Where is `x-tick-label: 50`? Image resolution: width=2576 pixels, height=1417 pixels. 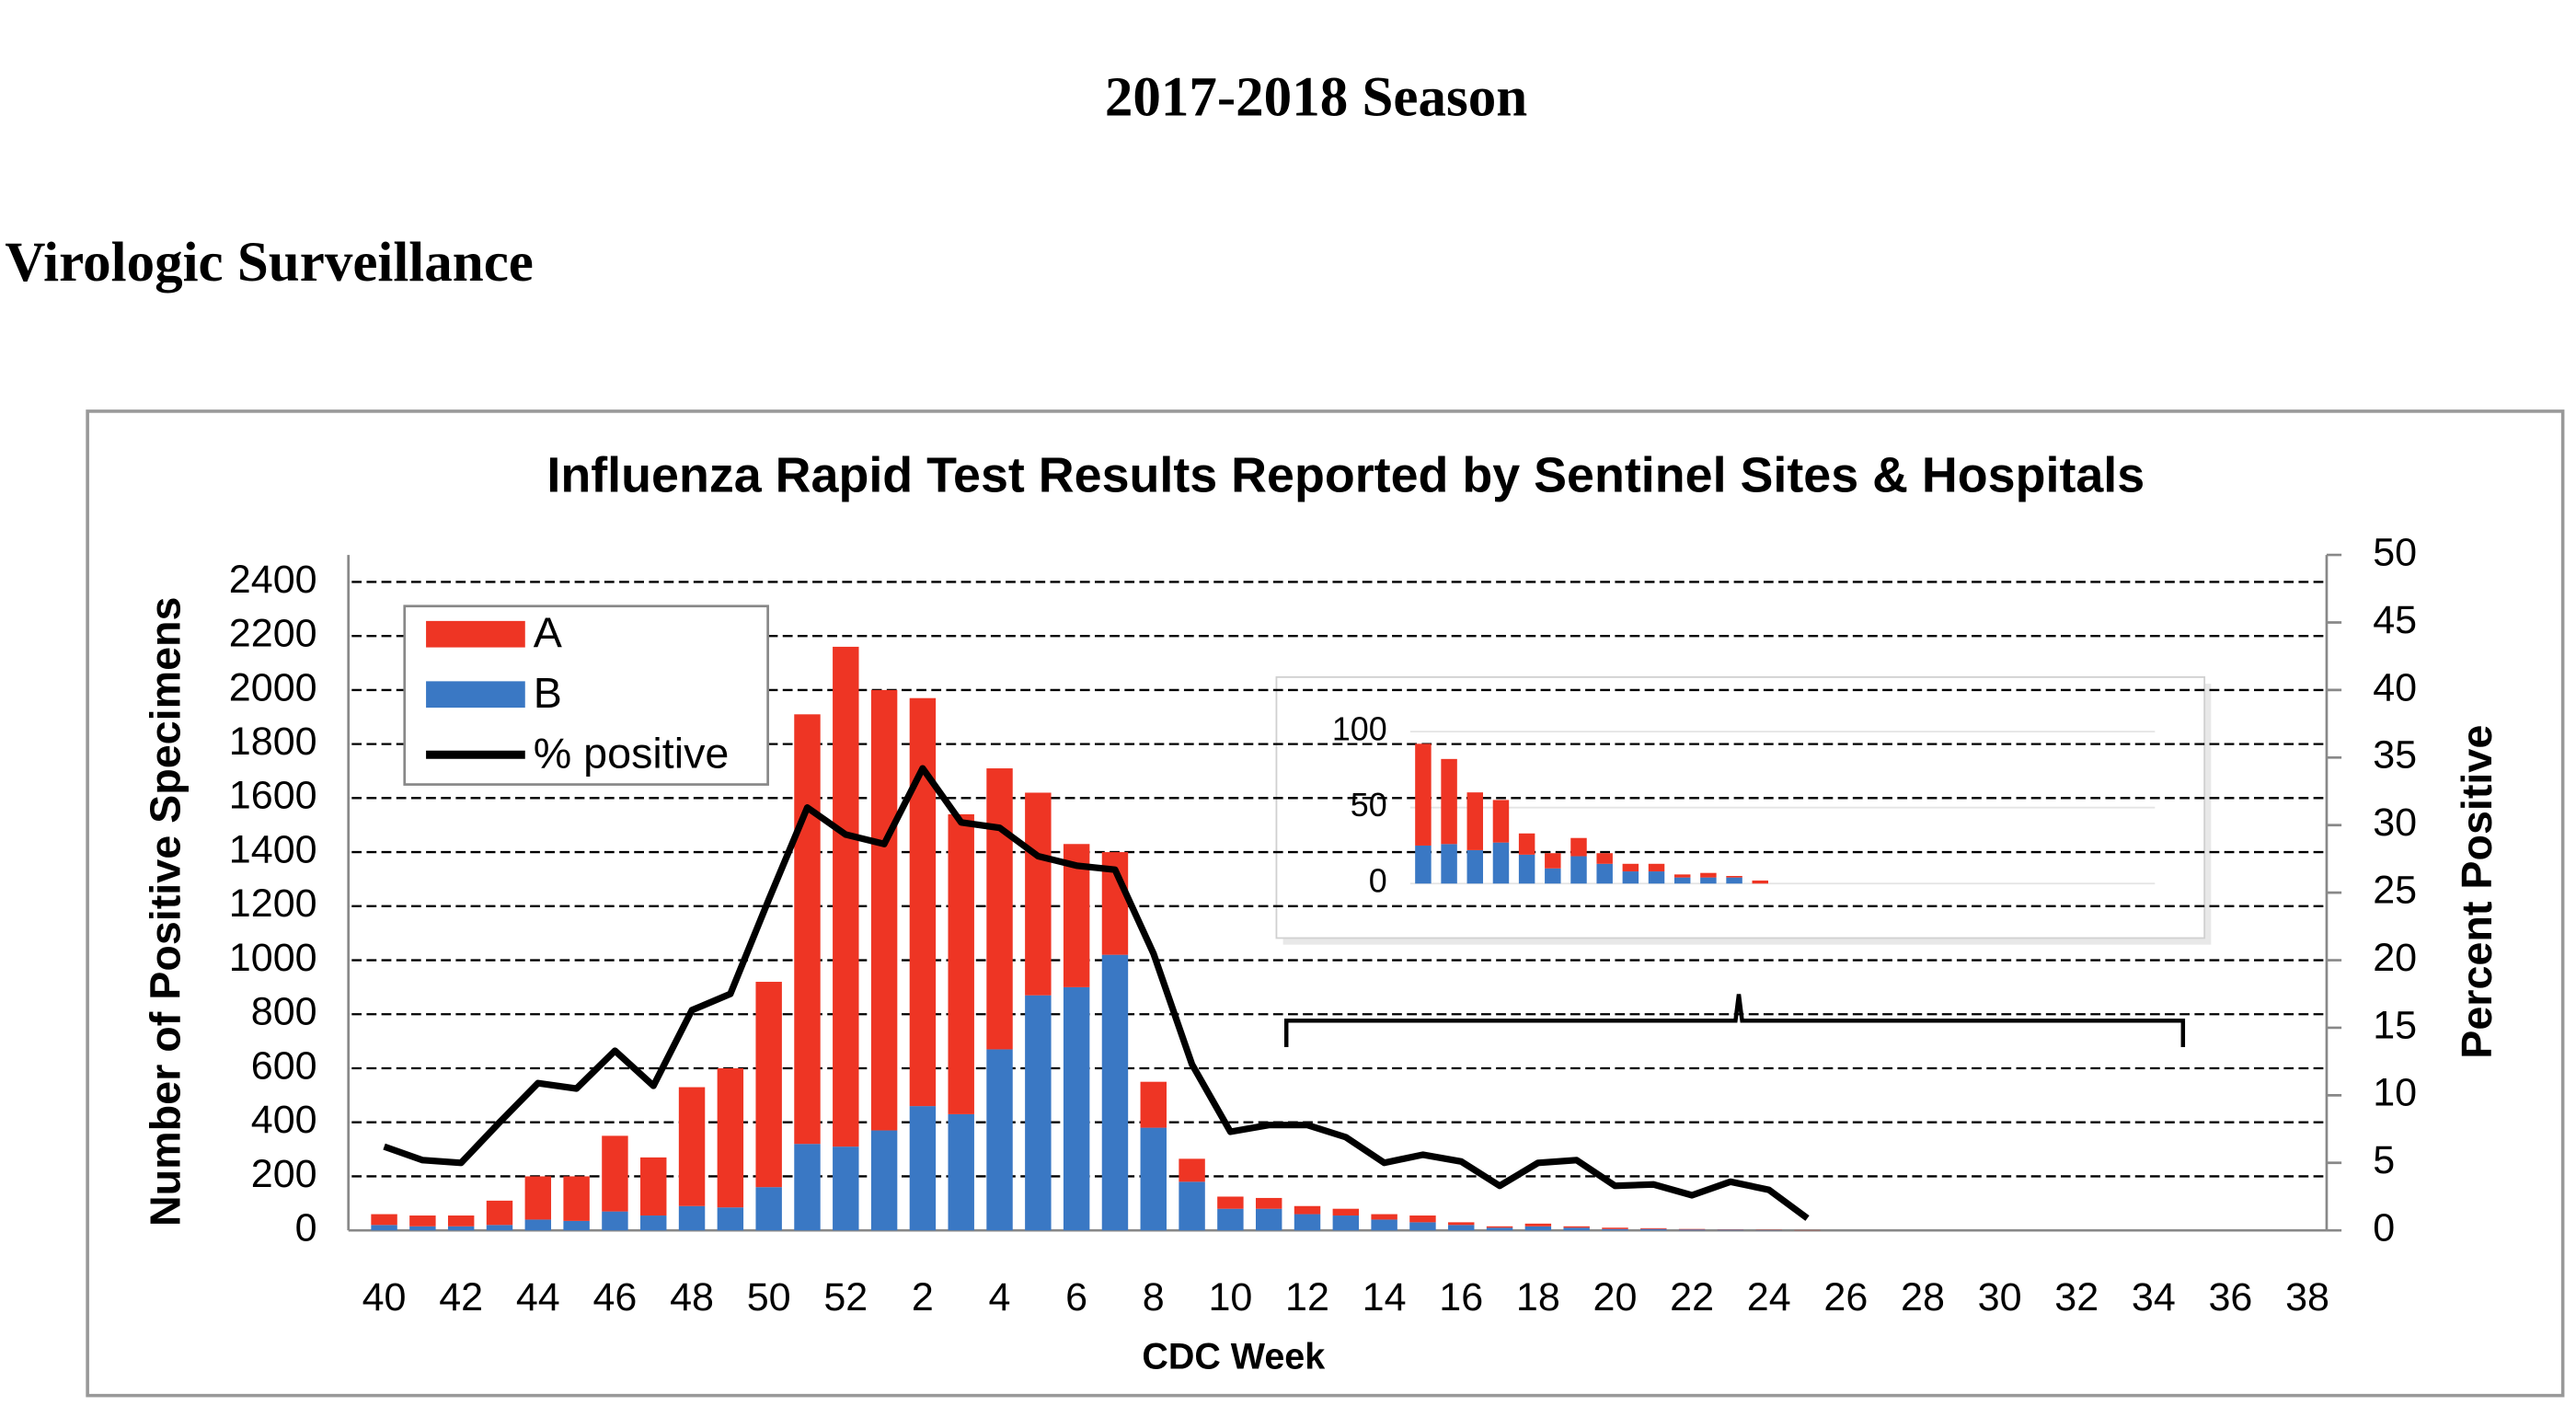 x-tick-label: 50 is located at coordinates (769, 1297).